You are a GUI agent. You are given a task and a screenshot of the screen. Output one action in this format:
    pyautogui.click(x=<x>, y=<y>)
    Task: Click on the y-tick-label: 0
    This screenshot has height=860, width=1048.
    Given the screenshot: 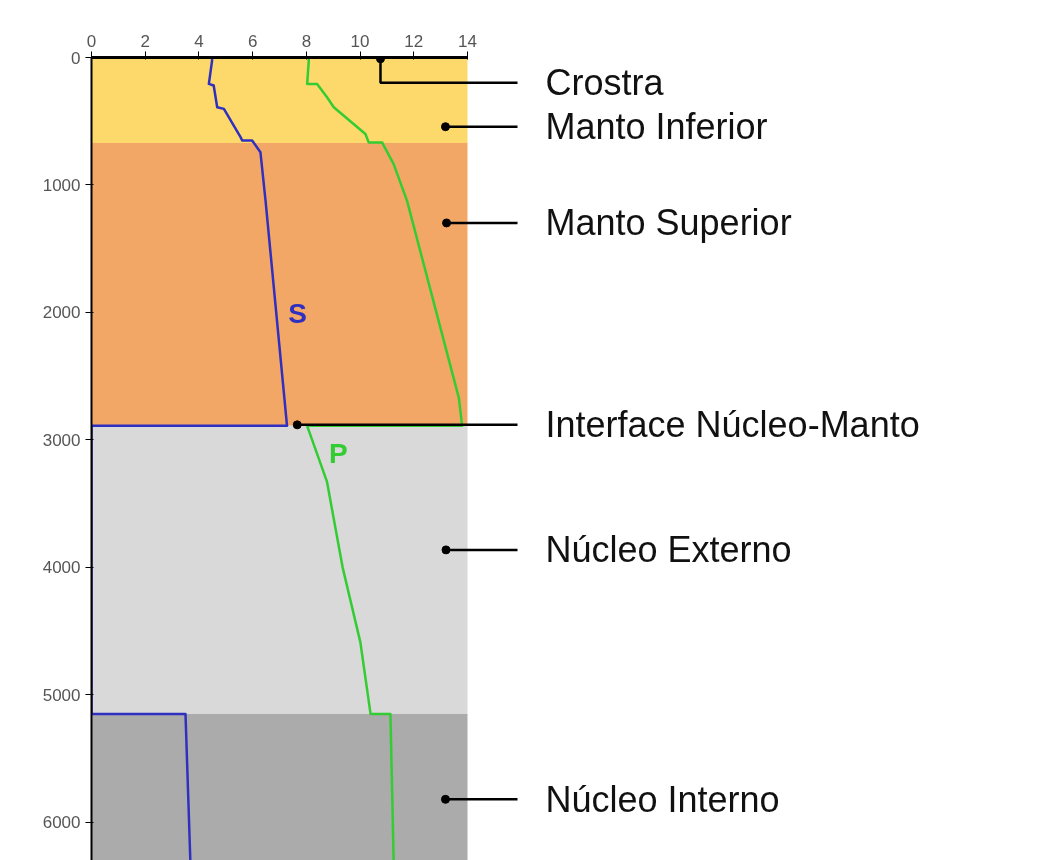 What is the action you would take?
    pyautogui.click(x=76, y=58)
    